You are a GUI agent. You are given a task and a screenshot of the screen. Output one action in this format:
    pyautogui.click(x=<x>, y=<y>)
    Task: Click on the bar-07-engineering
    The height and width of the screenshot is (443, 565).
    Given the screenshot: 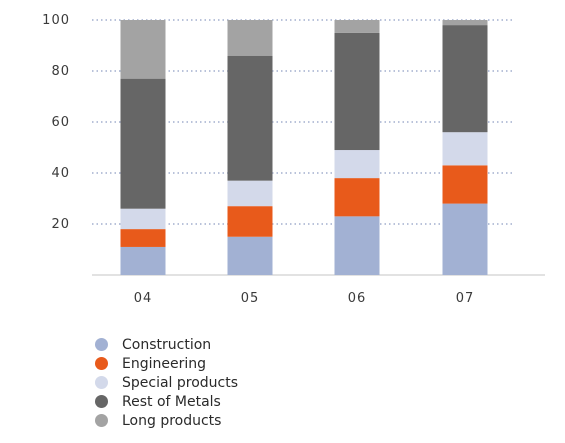 What is the action you would take?
    pyautogui.click(x=465, y=184)
    